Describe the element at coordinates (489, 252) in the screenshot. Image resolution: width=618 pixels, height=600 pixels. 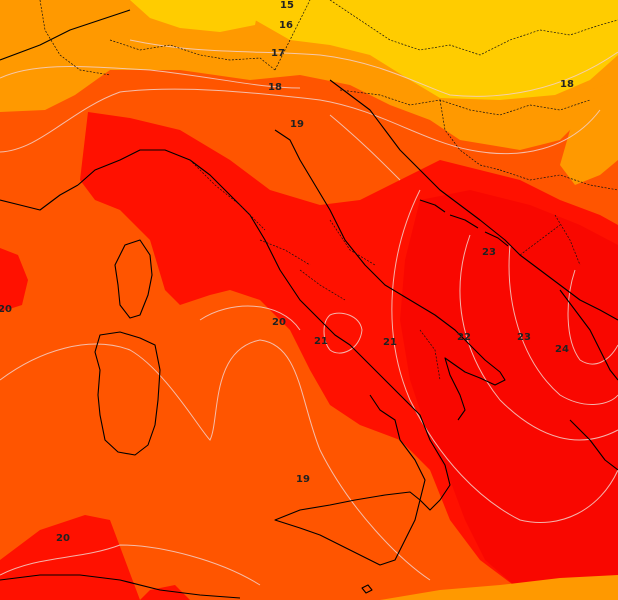
I see `label-23-north: 23` at that location.